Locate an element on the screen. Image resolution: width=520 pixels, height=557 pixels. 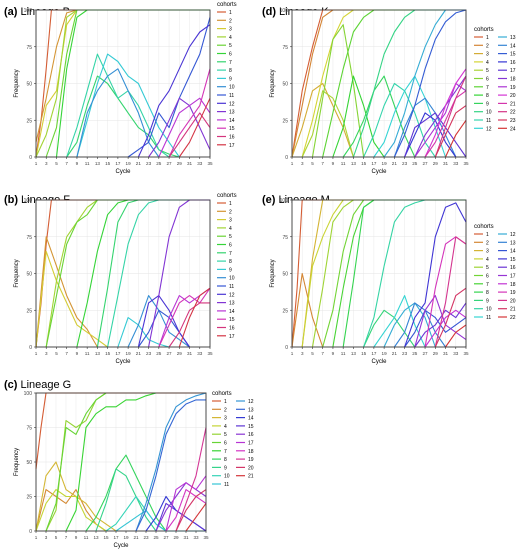
x-tick-label: 21 is located at coordinates (136, 537).